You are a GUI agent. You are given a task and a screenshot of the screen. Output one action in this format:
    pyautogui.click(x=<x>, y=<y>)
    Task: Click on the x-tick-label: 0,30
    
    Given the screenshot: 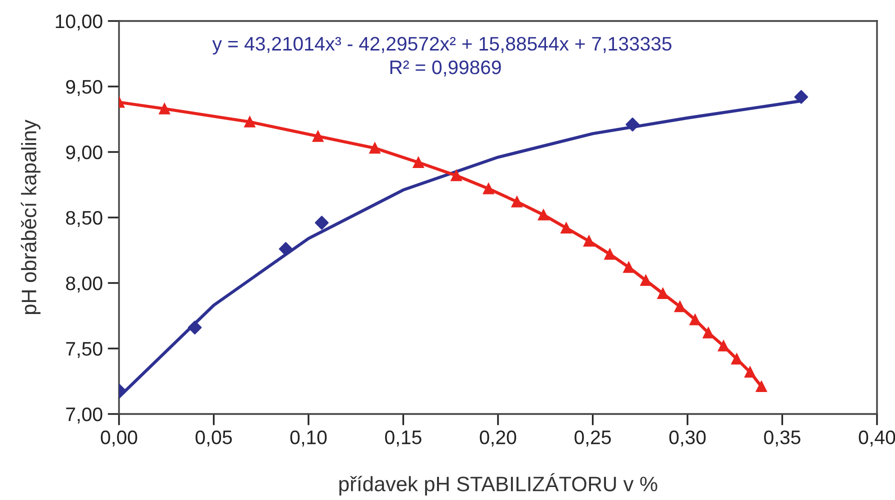 What is the action you would take?
    pyautogui.click(x=687, y=438)
    